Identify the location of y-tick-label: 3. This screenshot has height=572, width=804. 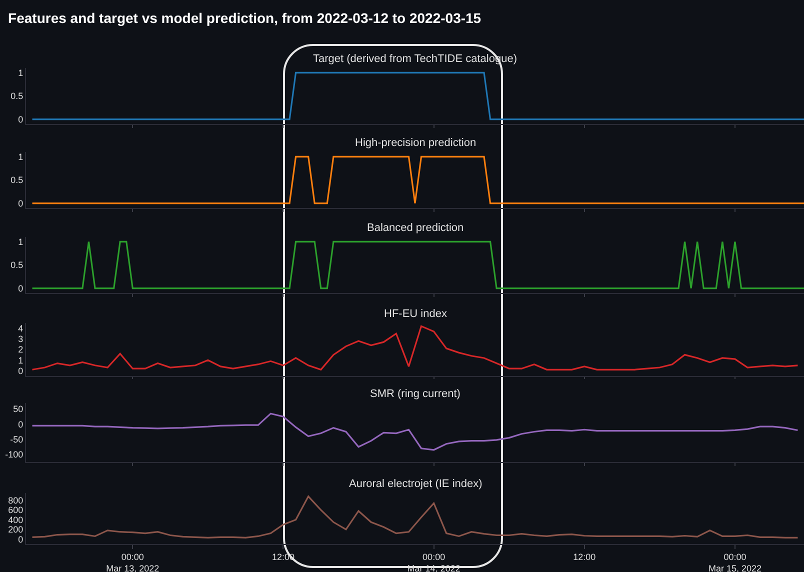
(21, 339).